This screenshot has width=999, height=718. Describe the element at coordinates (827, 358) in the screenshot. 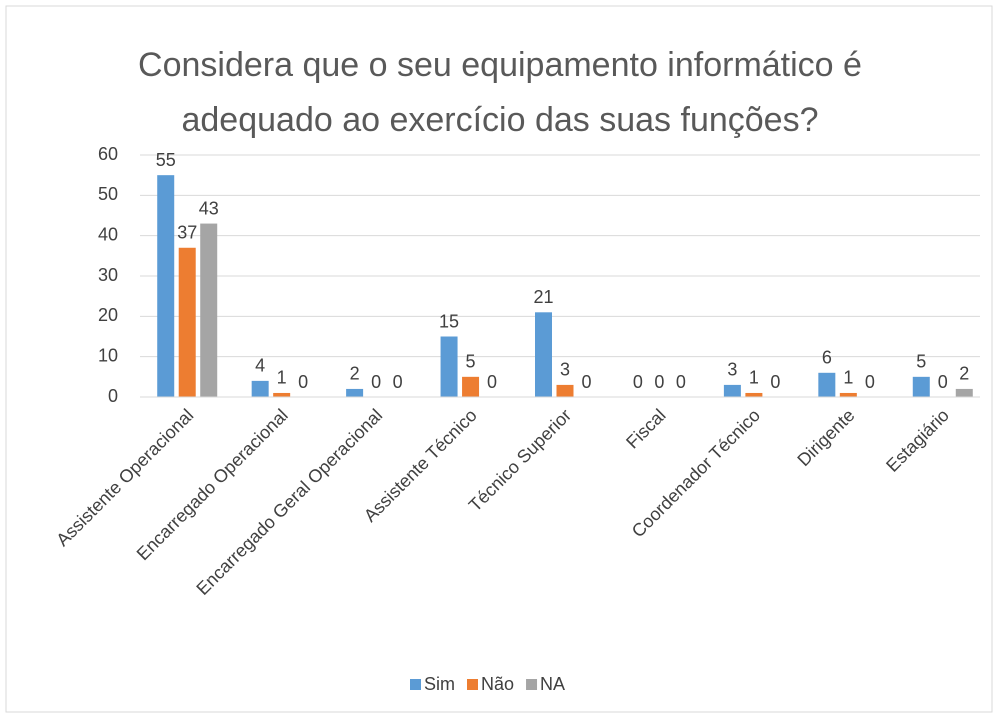

I see `value-label: 6` at that location.